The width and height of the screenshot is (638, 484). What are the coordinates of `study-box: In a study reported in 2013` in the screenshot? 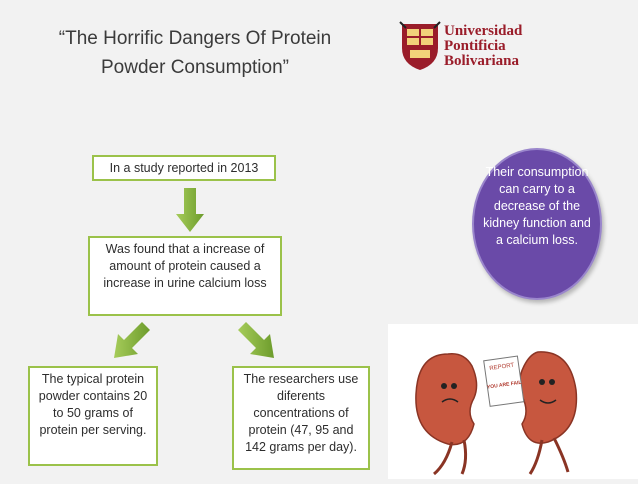 It's located at (184, 168).